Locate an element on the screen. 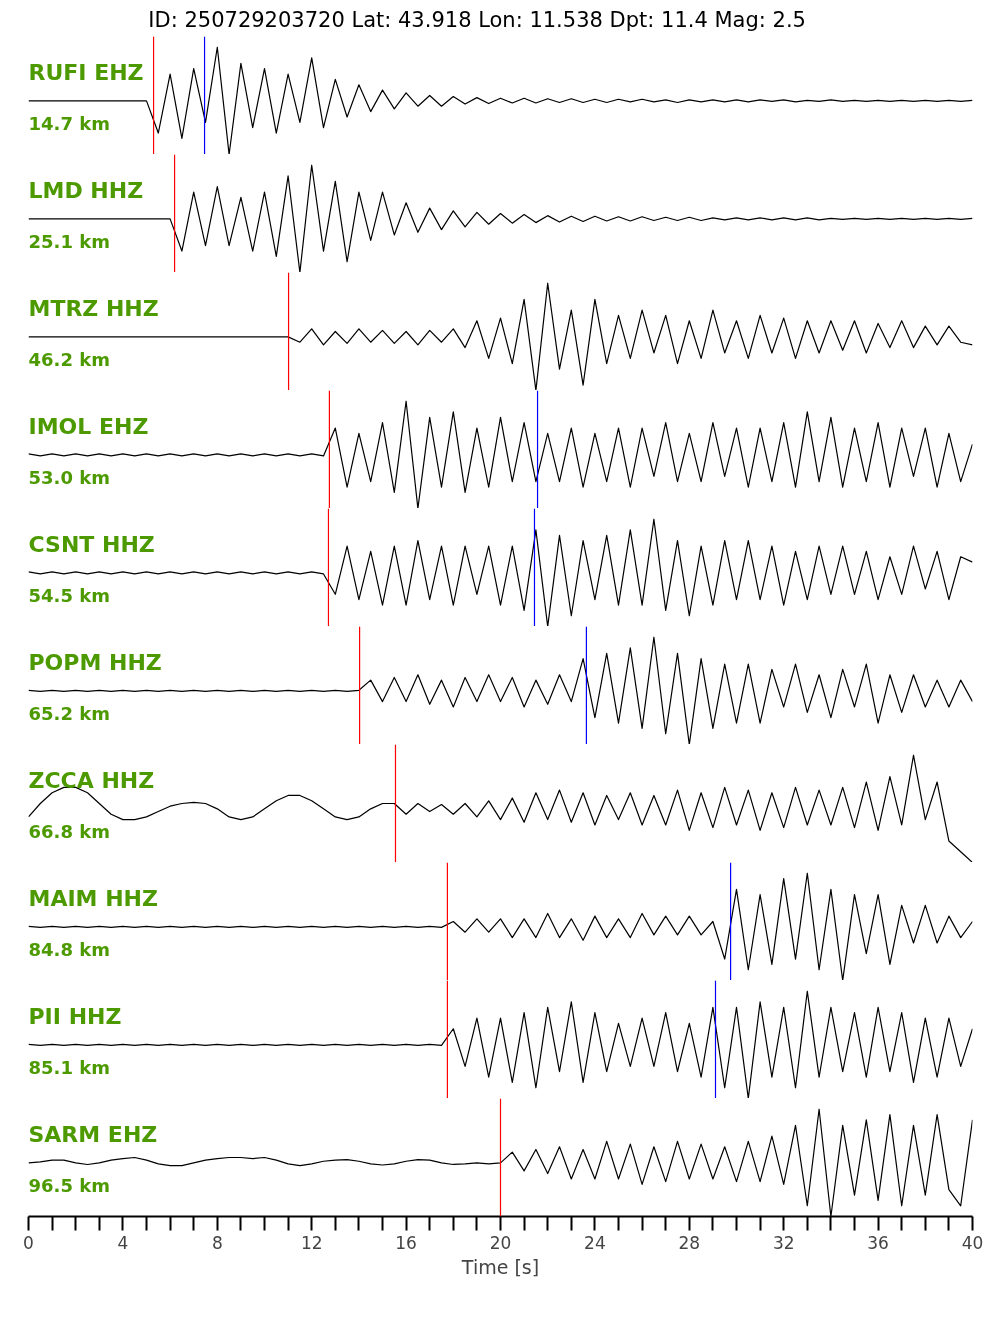 The height and width of the screenshot is (1333, 1000). annotation: PII HHZ is located at coordinates (75, 1016).